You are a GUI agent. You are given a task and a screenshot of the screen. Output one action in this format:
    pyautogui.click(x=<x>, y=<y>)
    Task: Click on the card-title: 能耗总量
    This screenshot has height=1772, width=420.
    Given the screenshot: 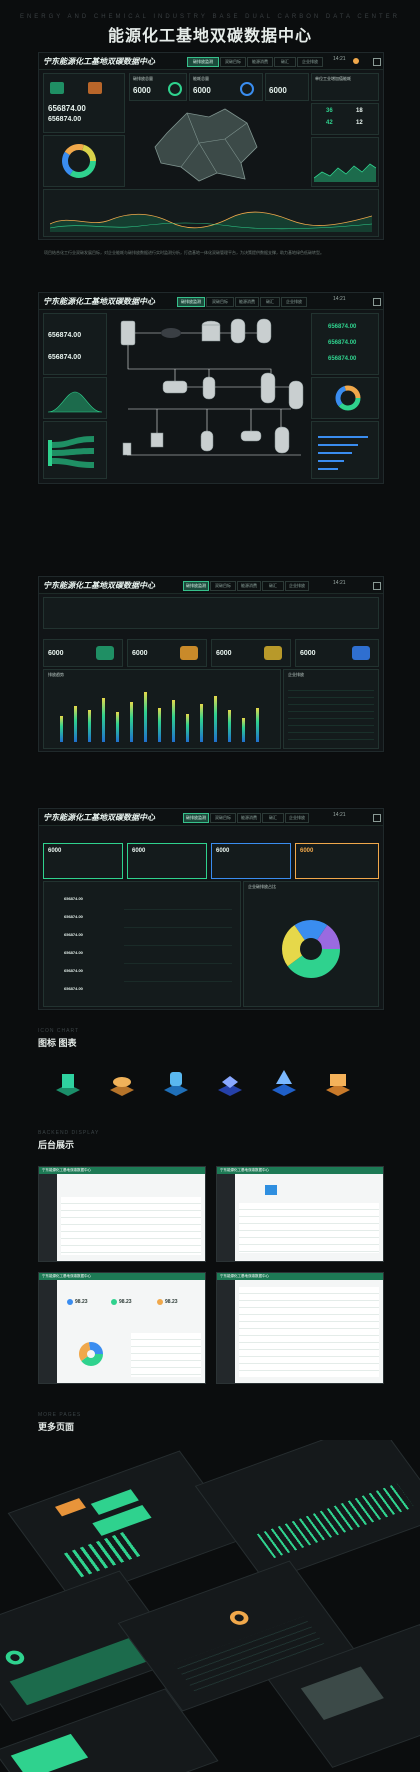 What is the action you would take?
    pyautogui.click(x=201, y=78)
    